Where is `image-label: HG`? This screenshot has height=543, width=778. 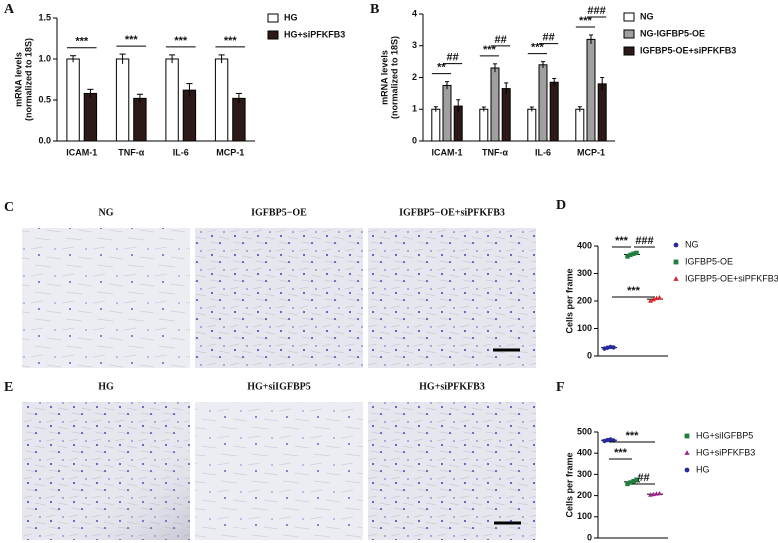 image-label: HG is located at coordinates (106, 386).